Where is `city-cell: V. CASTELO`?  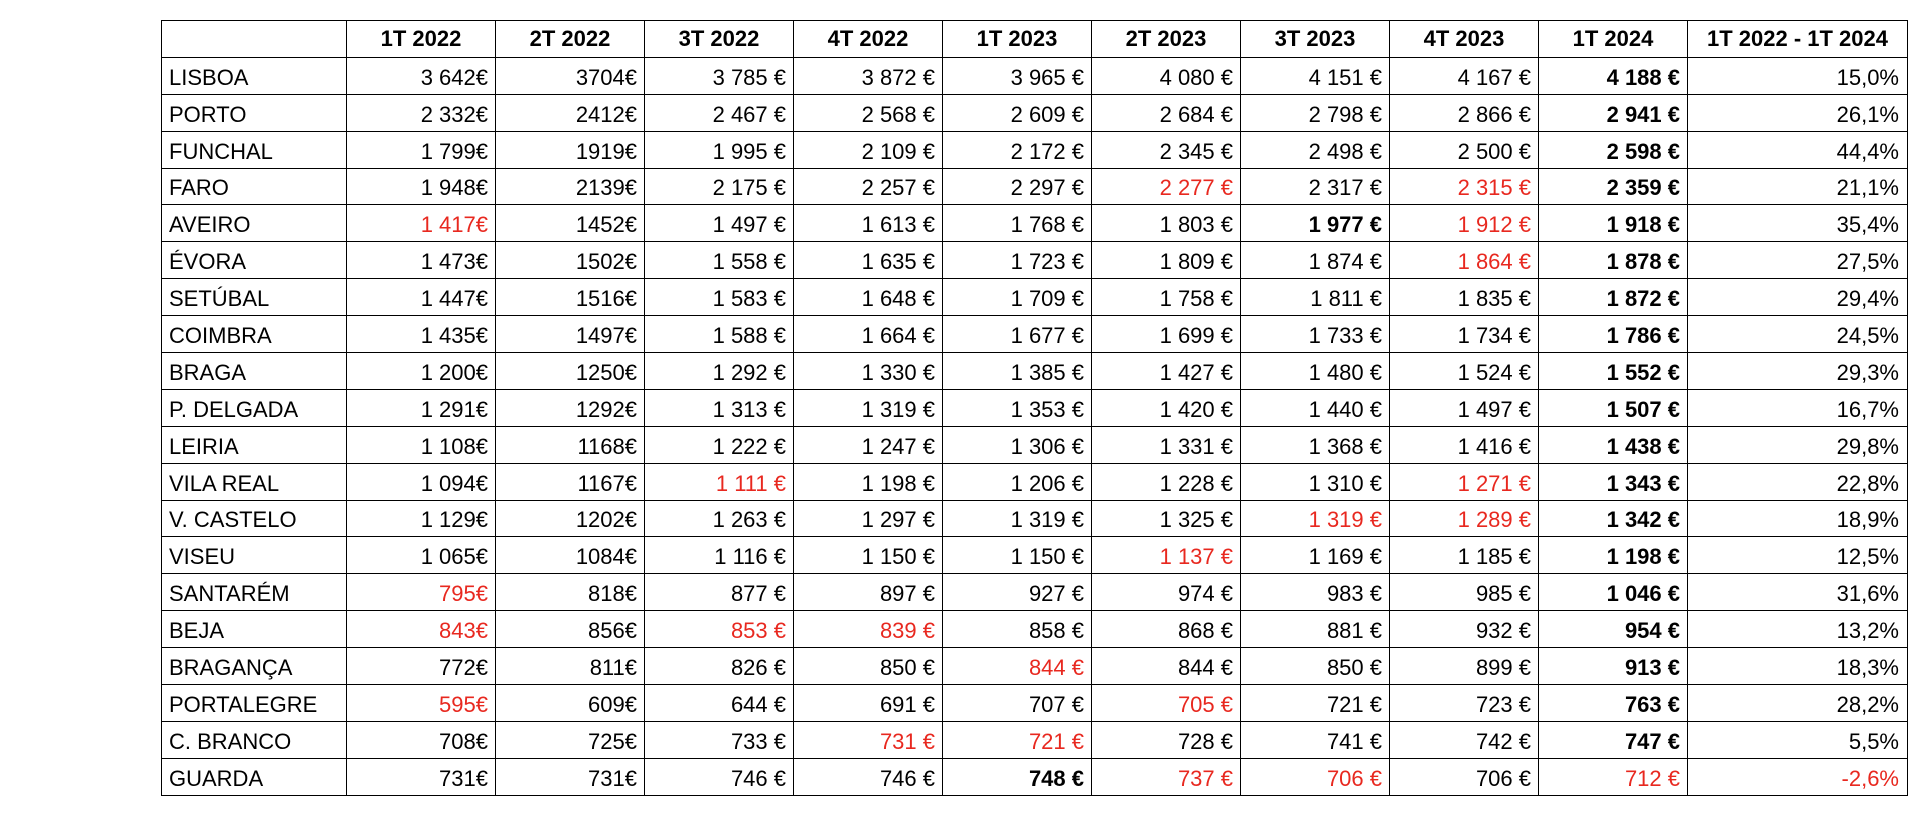 city-cell: V. CASTELO is located at coordinates (254, 518).